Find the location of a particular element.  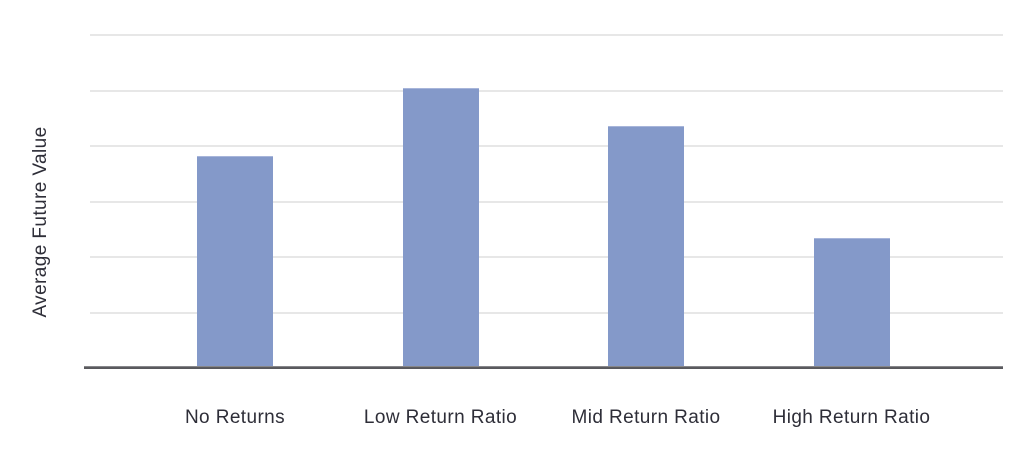

bar-no-returns is located at coordinates (235, 262).